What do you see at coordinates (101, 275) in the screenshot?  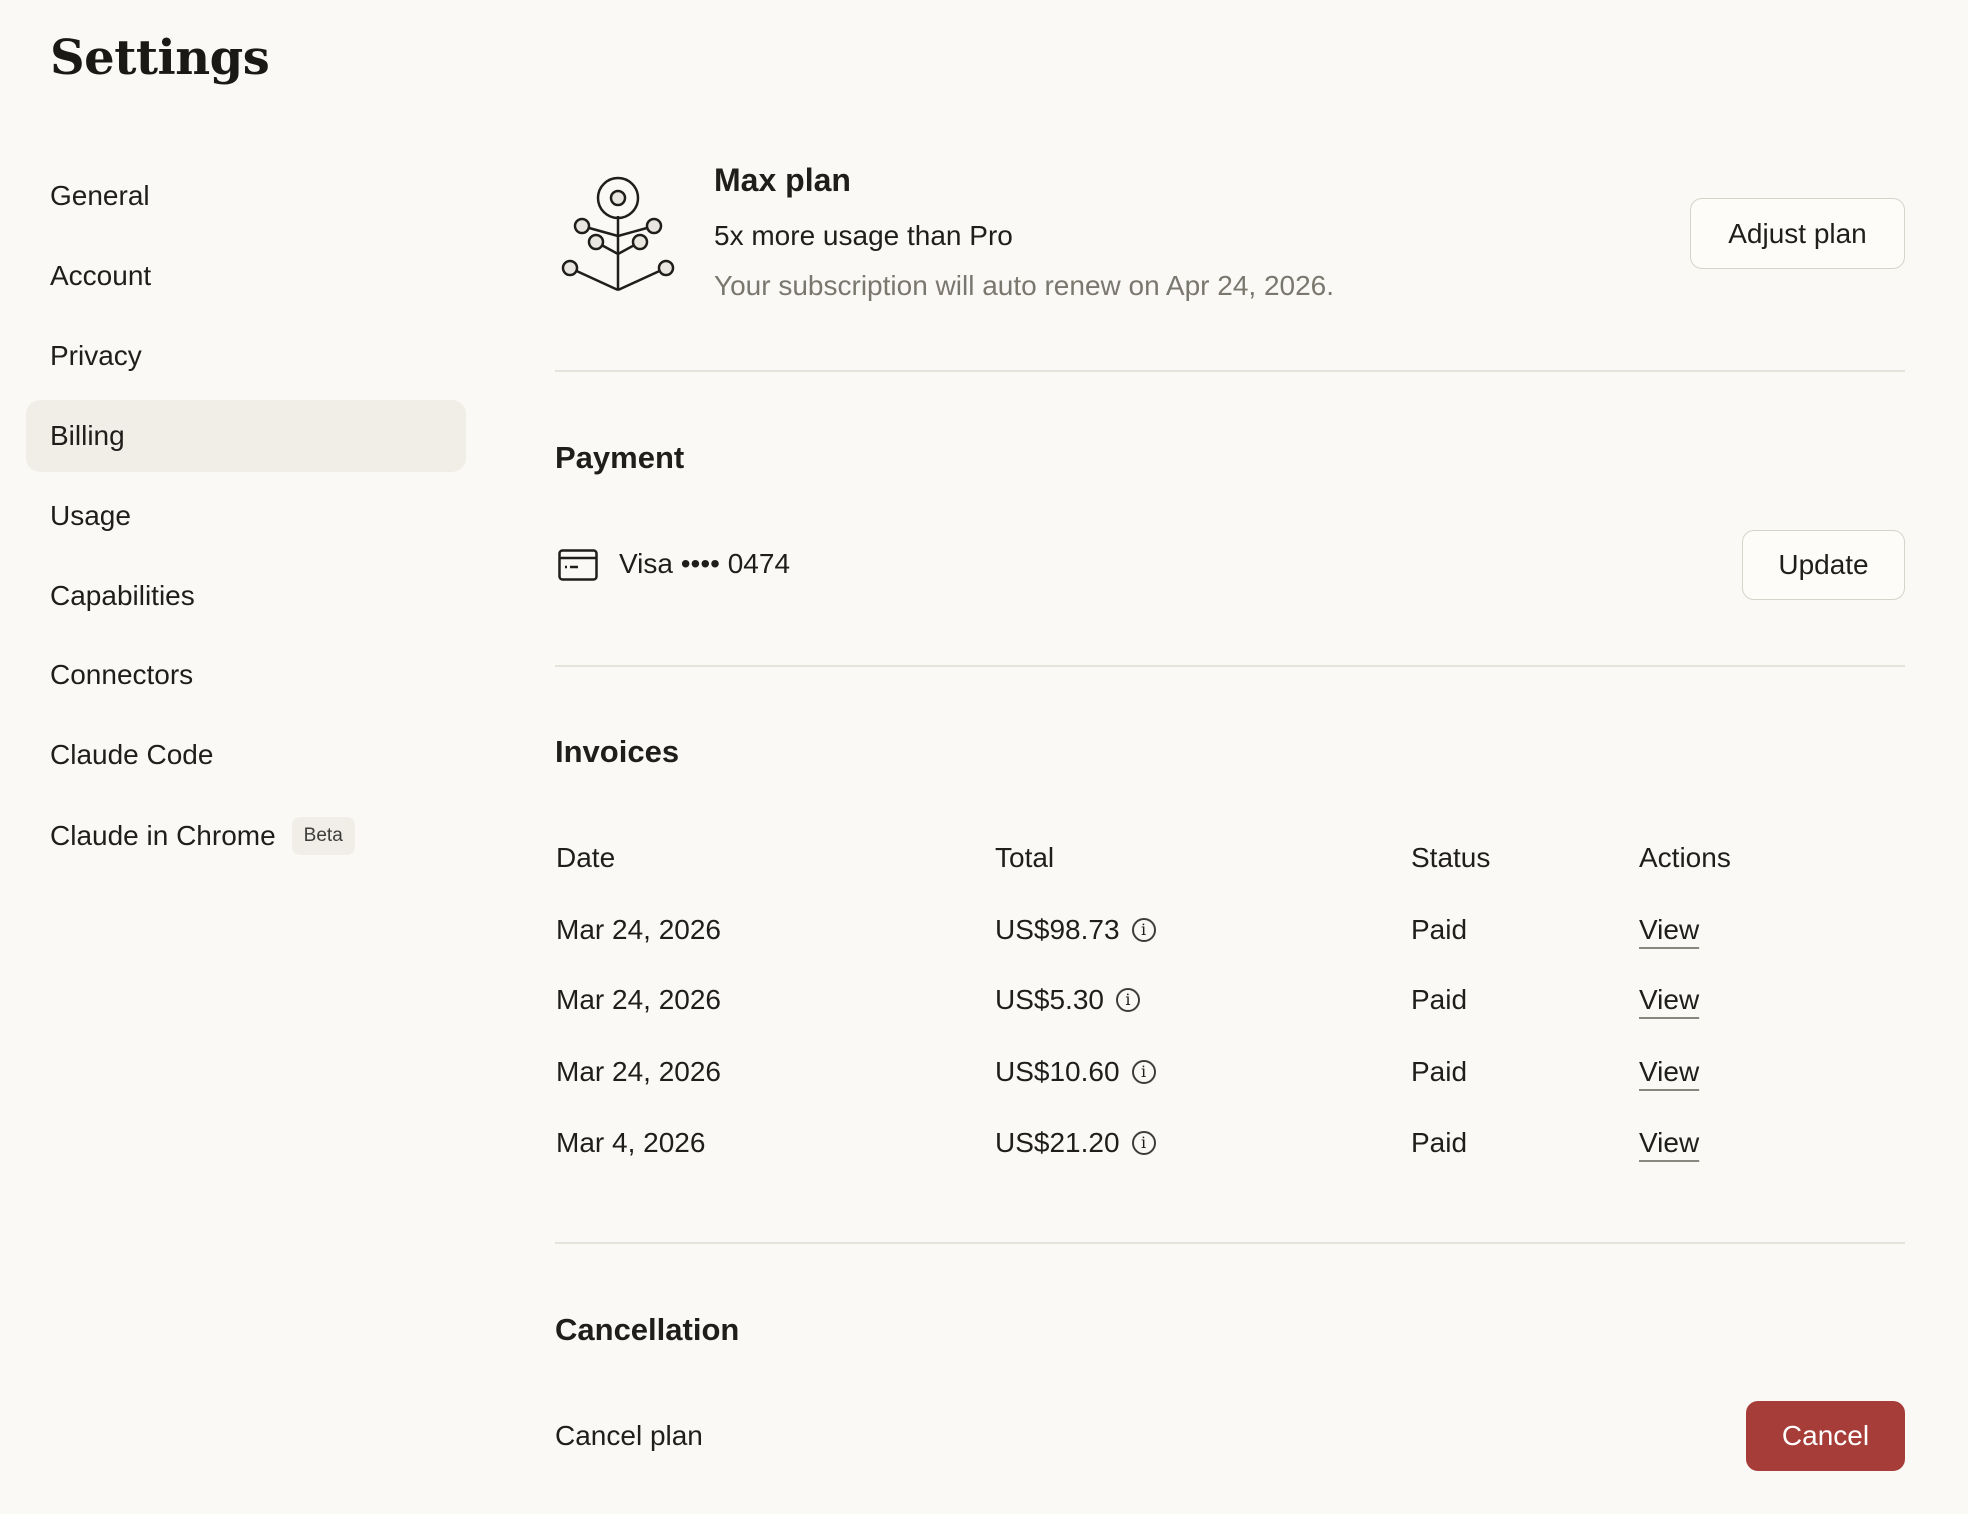 I see `sidebar-item-label: Account` at bounding box center [101, 275].